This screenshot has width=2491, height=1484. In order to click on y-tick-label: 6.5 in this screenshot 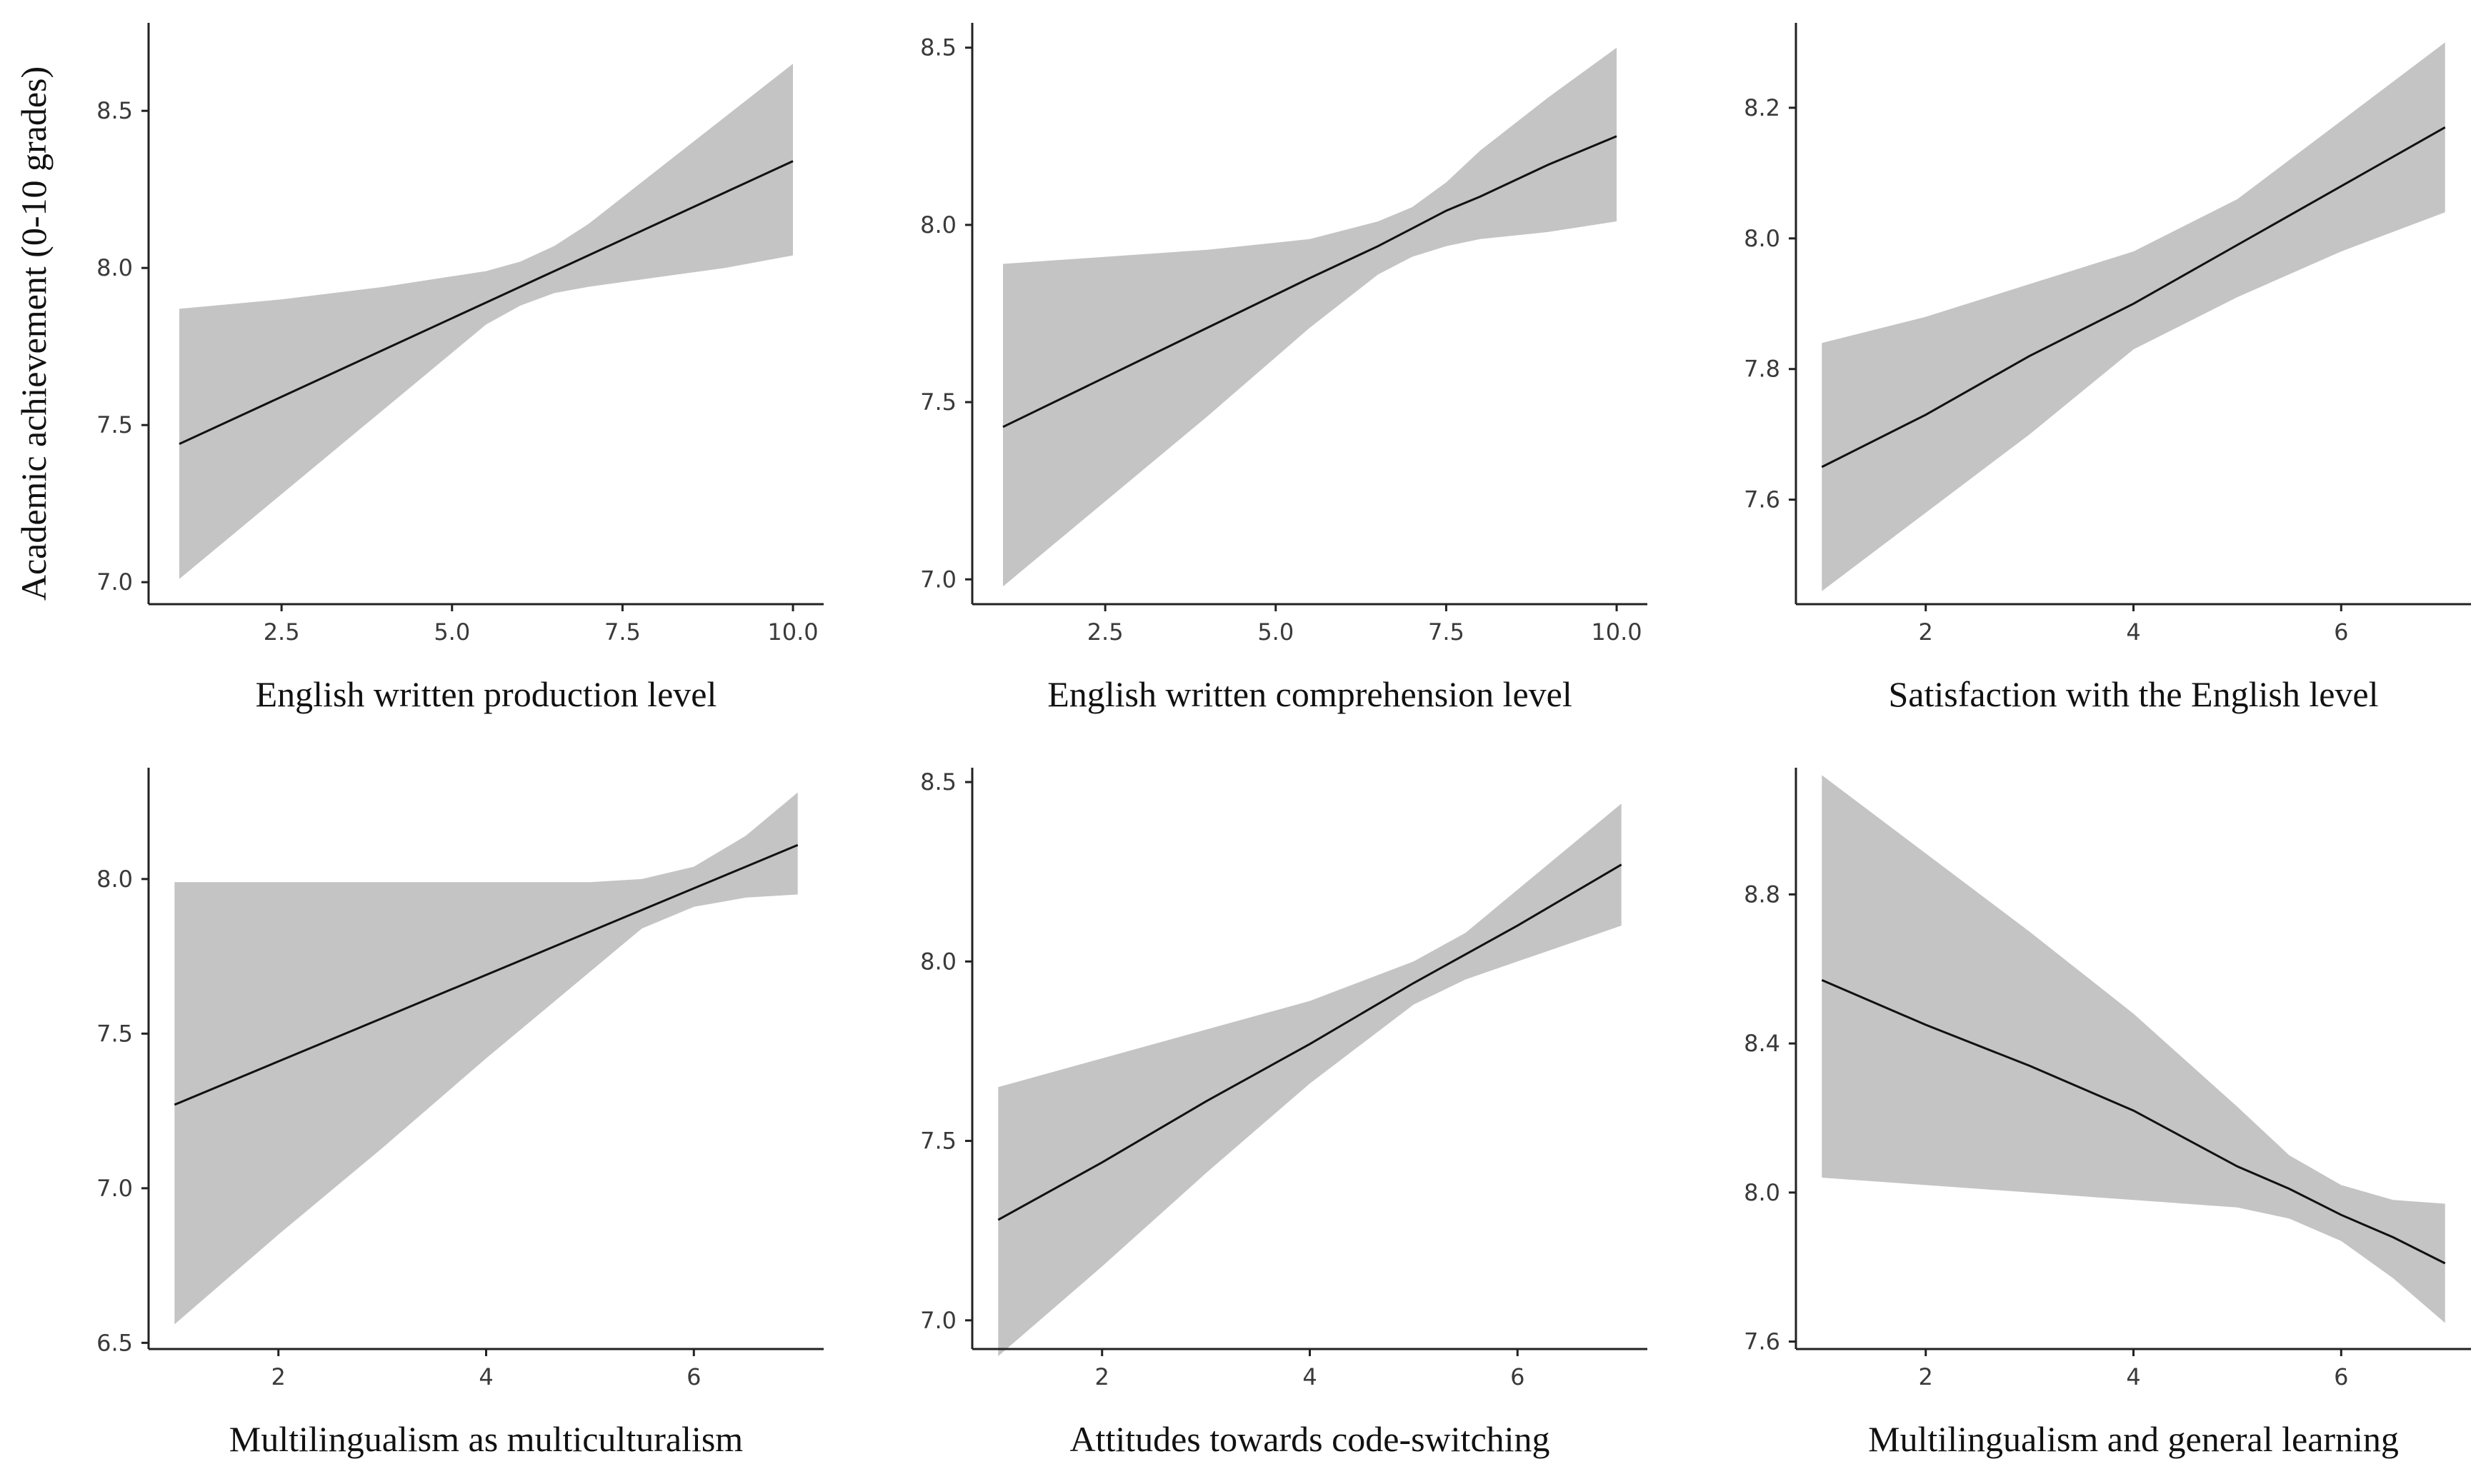, I will do `click(114, 1342)`.